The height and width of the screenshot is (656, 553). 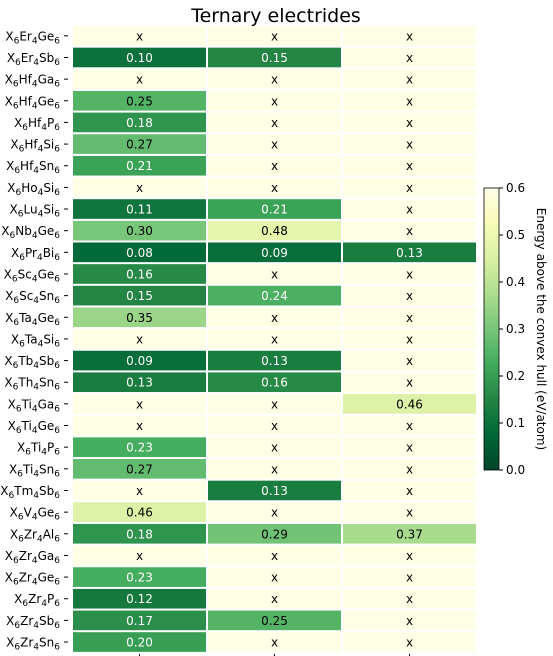 I want to click on row-label: X6Sc4Sn6, so click(x=32, y=297).